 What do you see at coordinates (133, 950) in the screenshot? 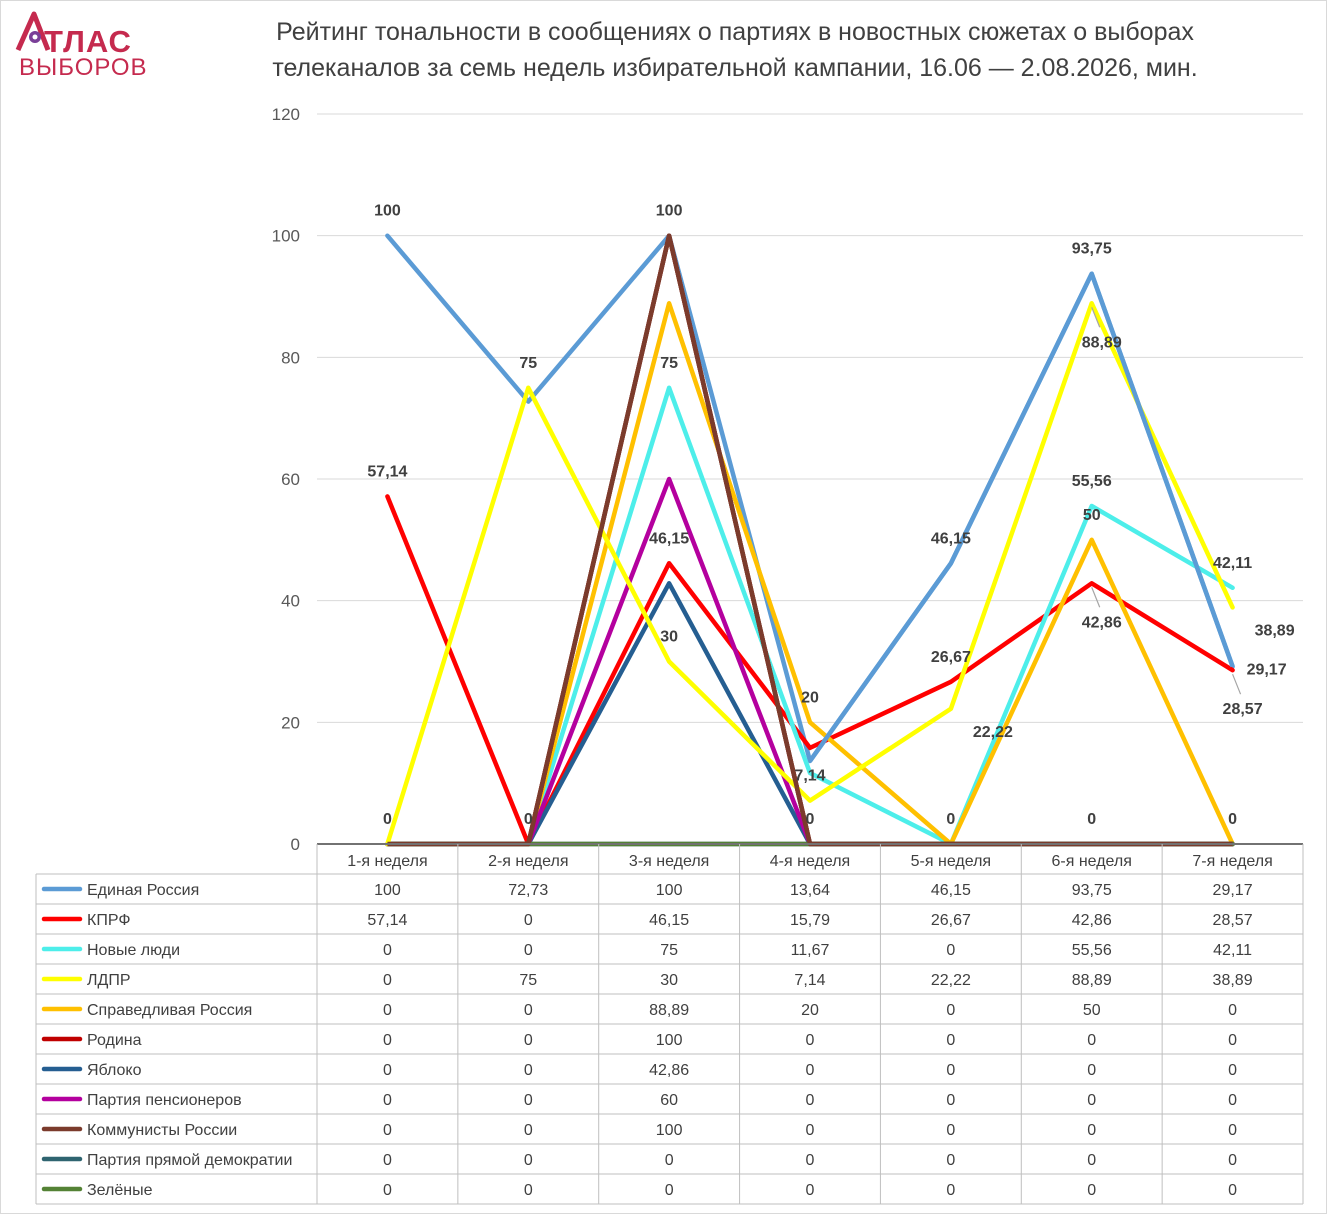
I see `legend-series-name: Новые люди` at bounding box center [133, 950].